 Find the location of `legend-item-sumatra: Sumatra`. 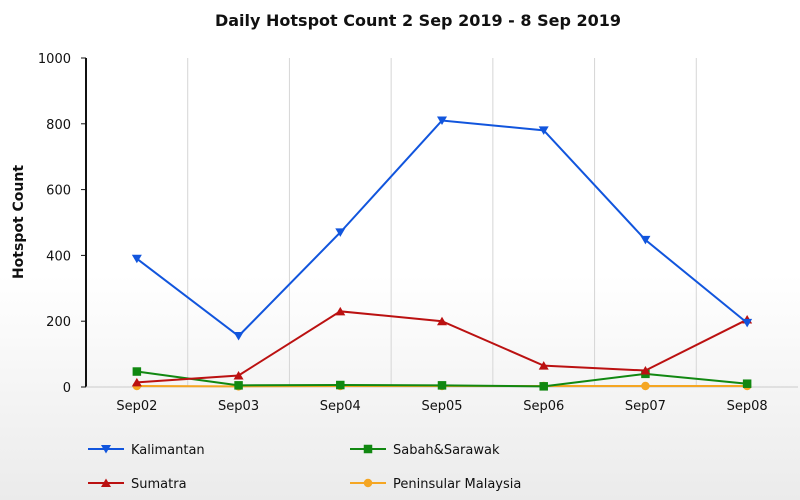

legend-item-sumatra: Sumatra is located at coordinates (137, 484).